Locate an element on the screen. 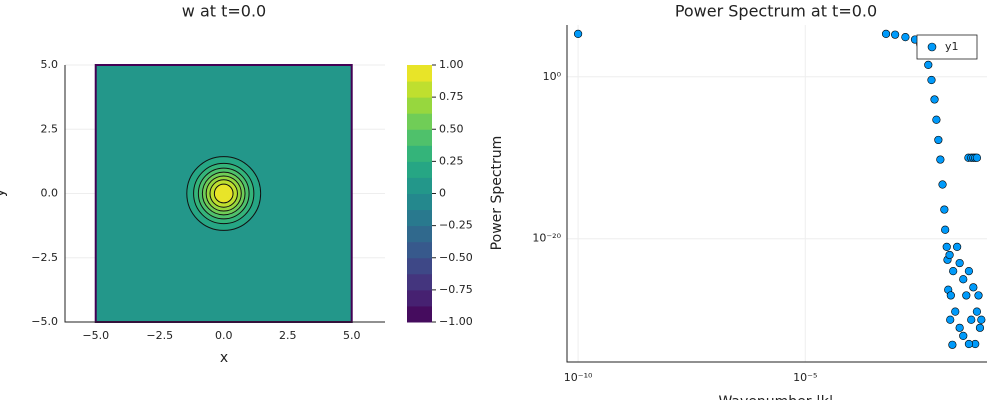 This screenshot has height=400, width=1000. colorbar-tick-label: −1.00 is located at coordinates (456, 321).